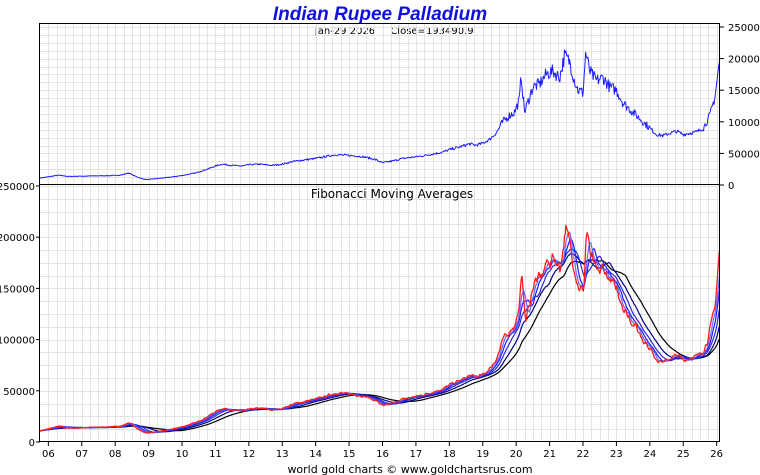 The height and width of the screenshot is (475, 760). I want to click on x-tick-label: 25, so click(683, 454).